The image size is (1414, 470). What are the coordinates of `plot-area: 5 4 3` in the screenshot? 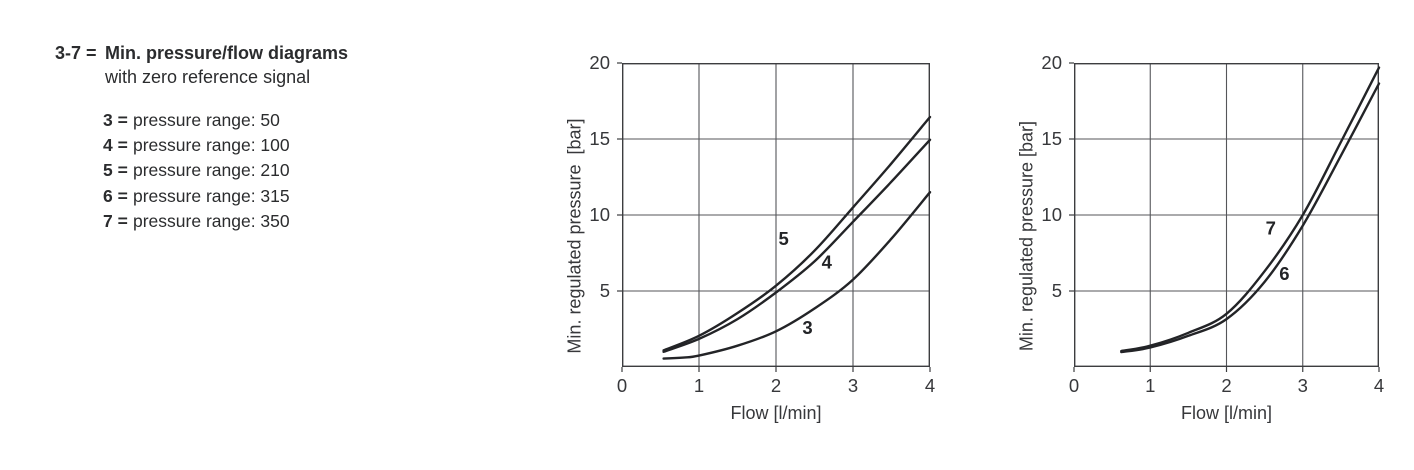 It's located at (774, 217).